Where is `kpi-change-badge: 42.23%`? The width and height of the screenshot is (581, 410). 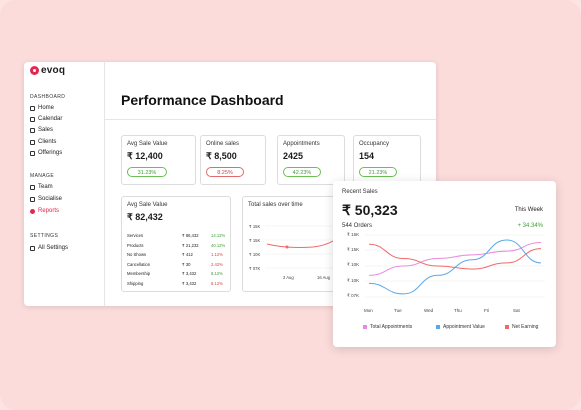
kpi-change-badge: 42.23% is located at coordinates (302, 172).